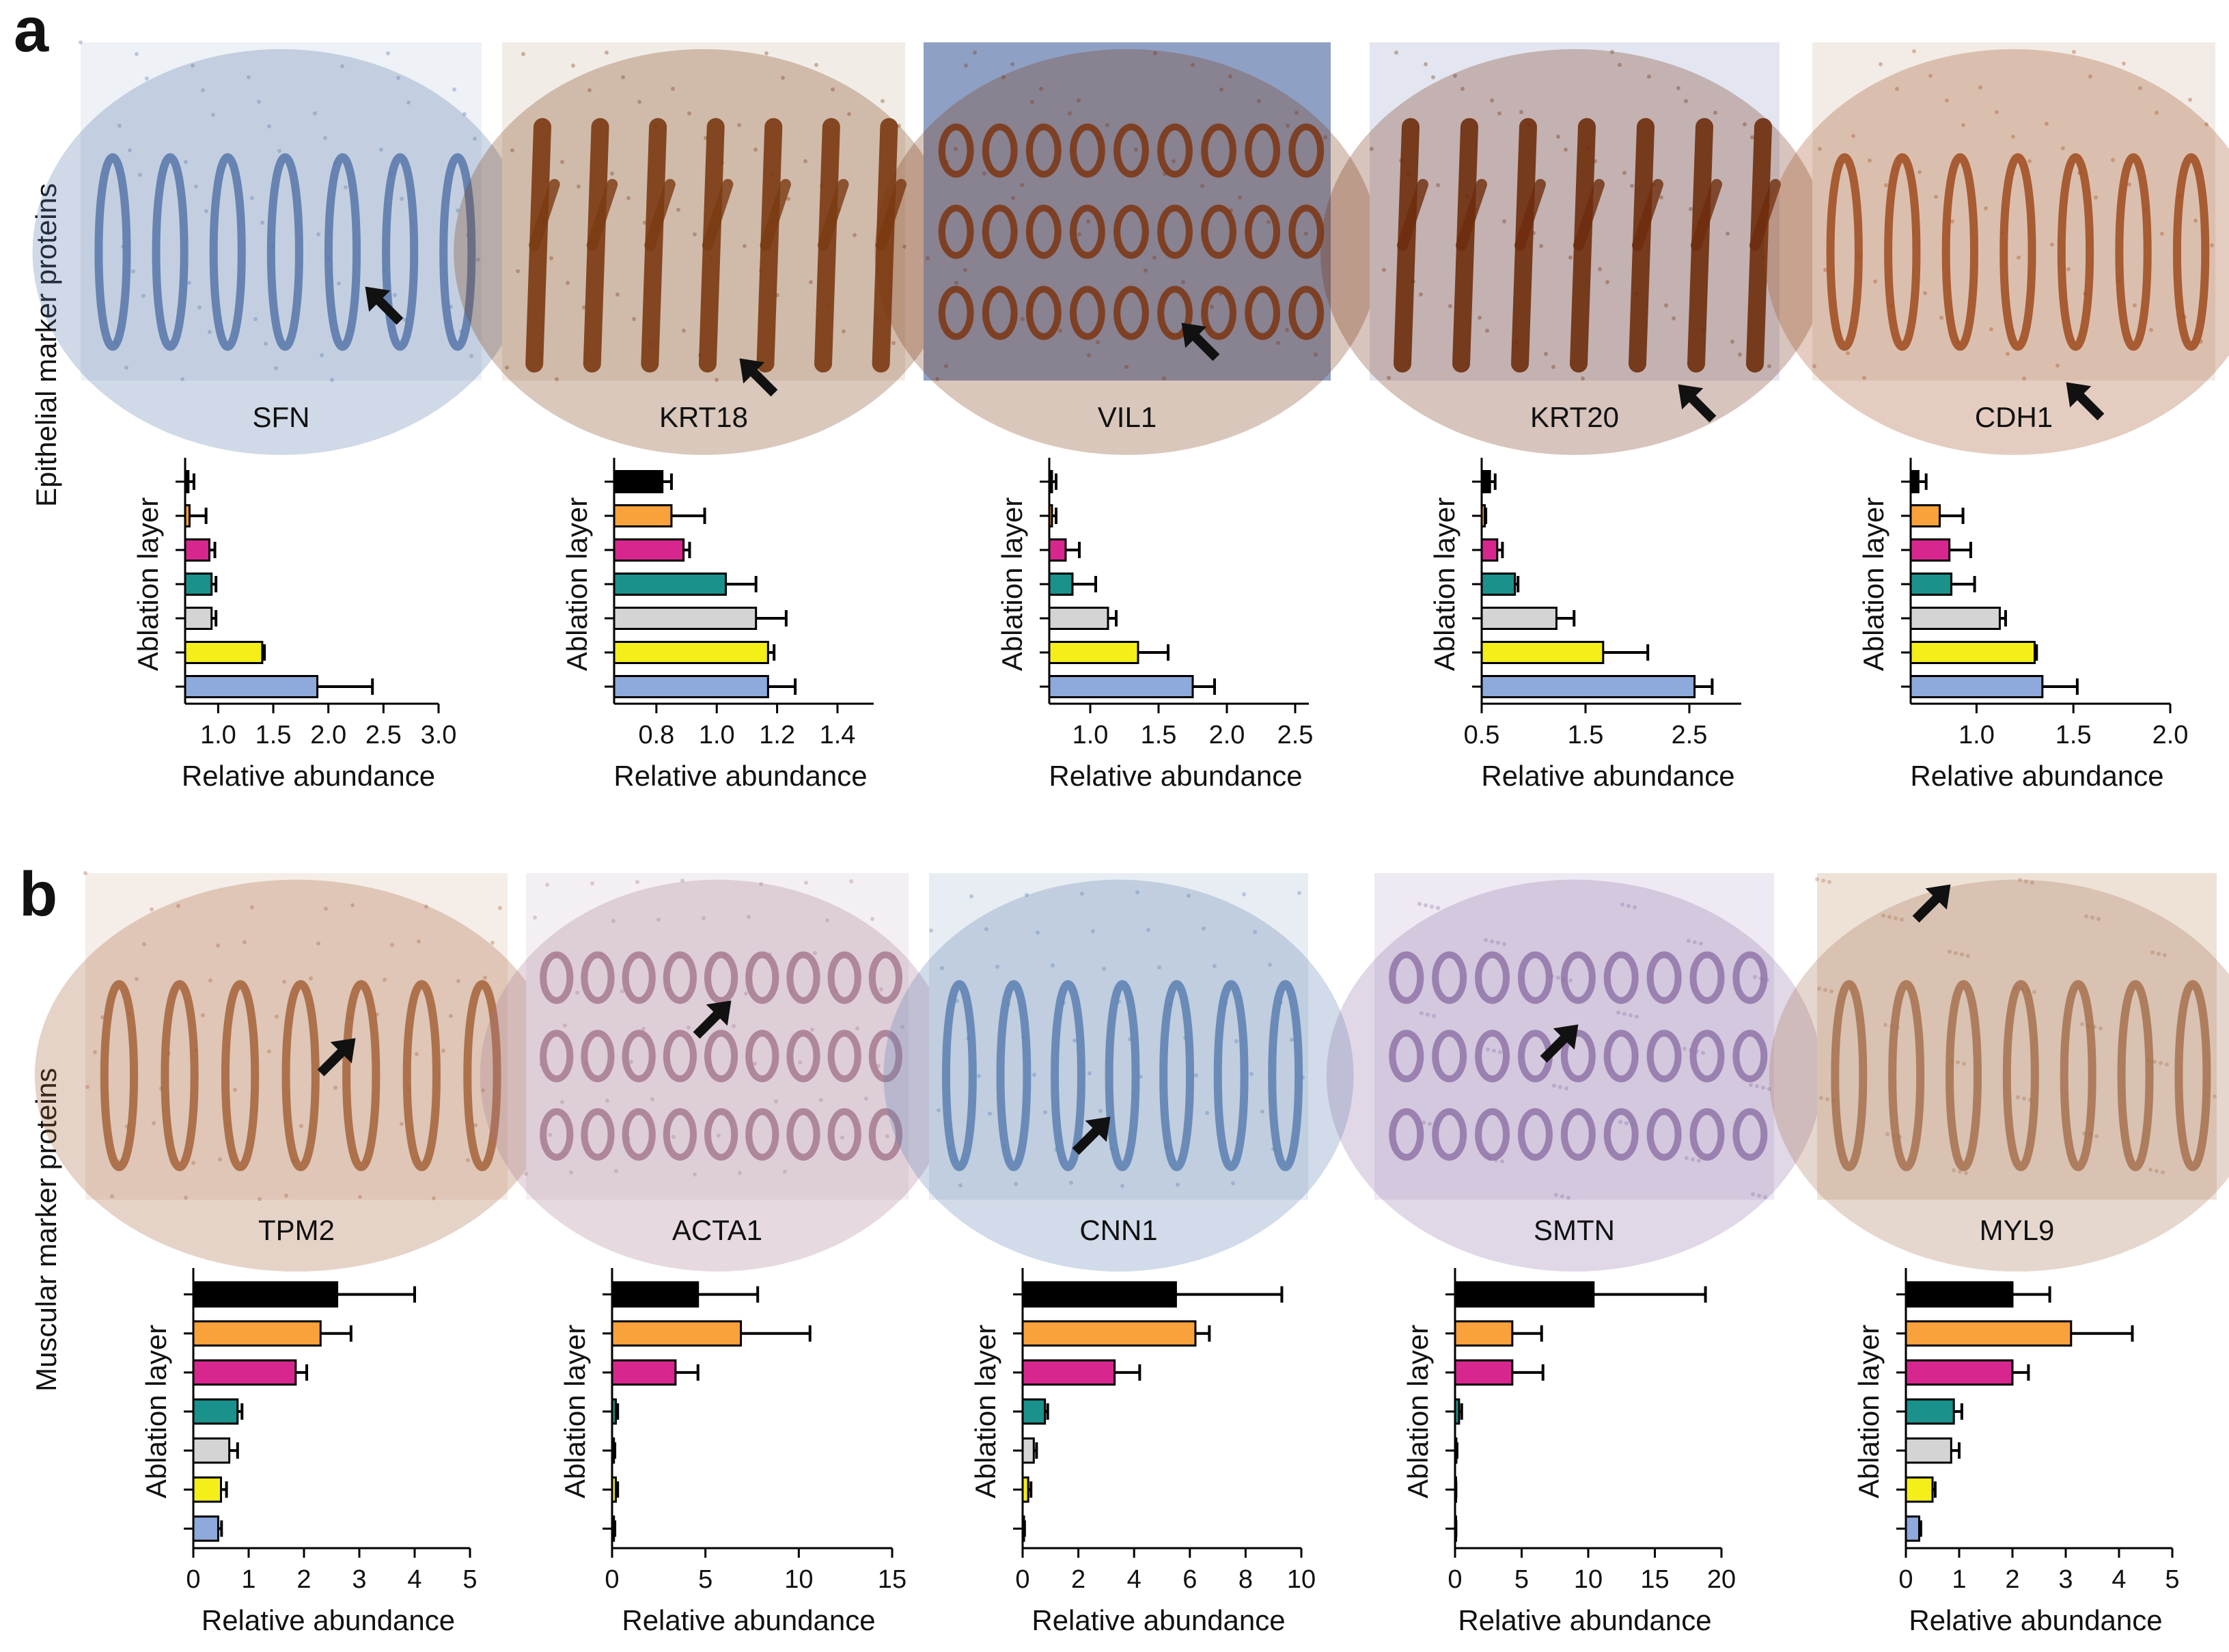 The image size is (2229, 1652). Describe the element at coordinates (38, 894) in the screenshot. I see `panel-letter-b: b` at that location.